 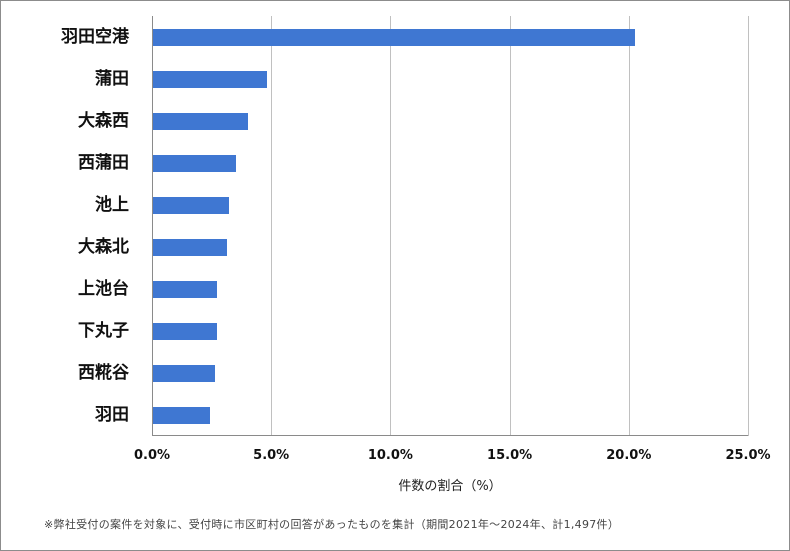 I want to click on x-tick-label: 15.0%, so click(x=510, y=455).